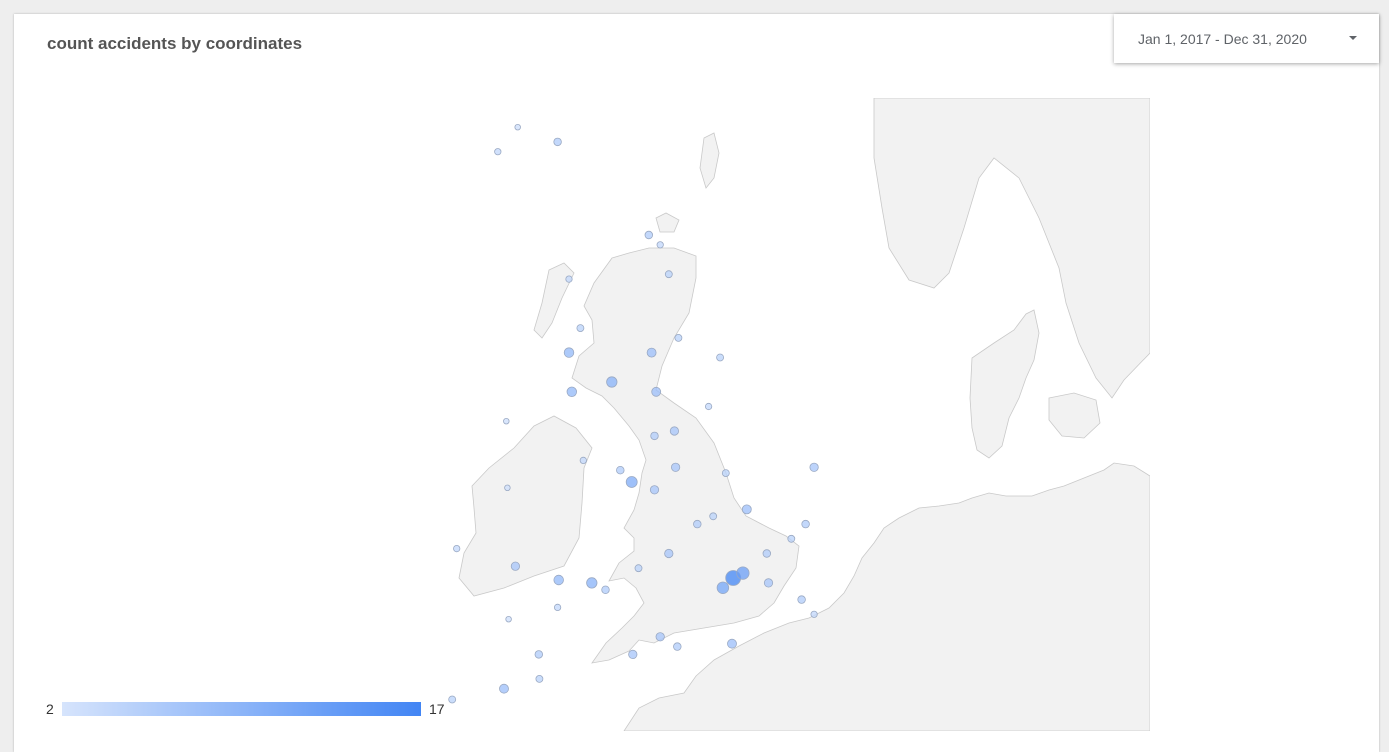 This screenshot has height=752, width=1389. I want to click on region-scandinavia, so click(1011, 248).